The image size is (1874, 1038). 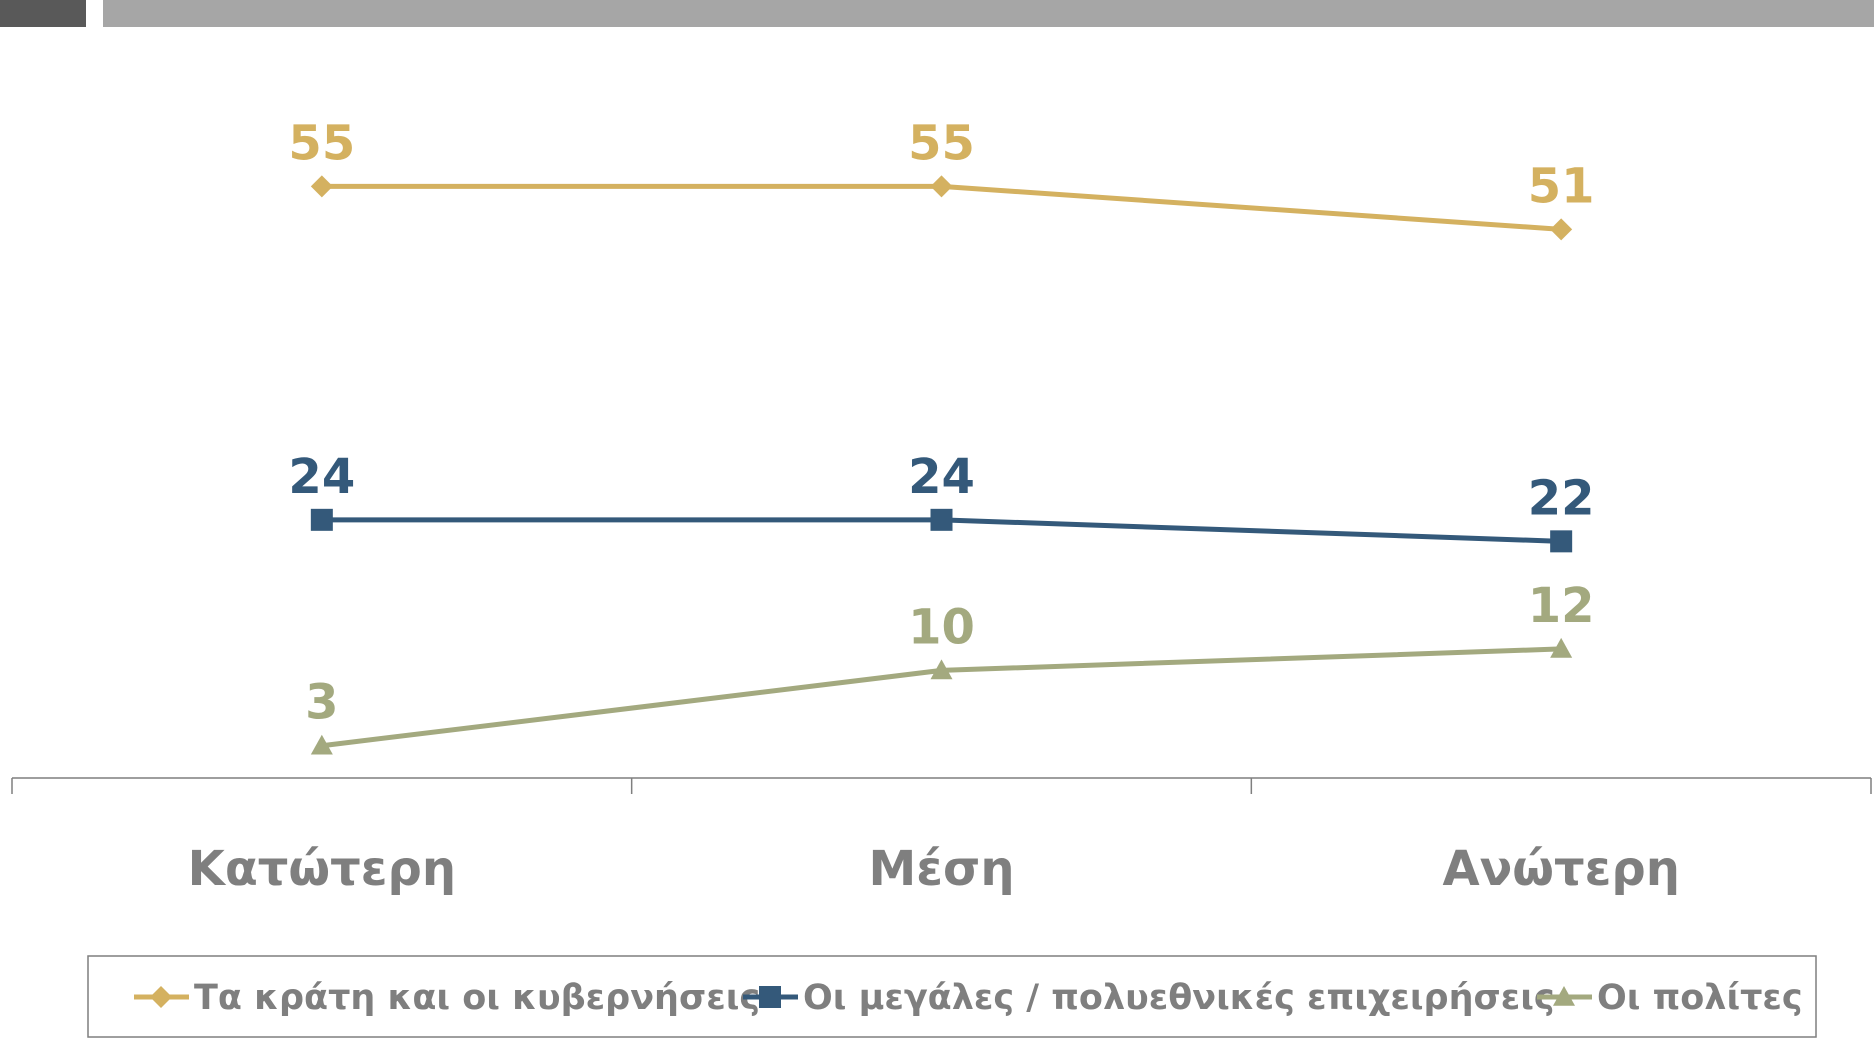 What do you see at coordinates (941, 627) in the screenshot?
I see `data-label: 10` at bounding box center [941, 627].